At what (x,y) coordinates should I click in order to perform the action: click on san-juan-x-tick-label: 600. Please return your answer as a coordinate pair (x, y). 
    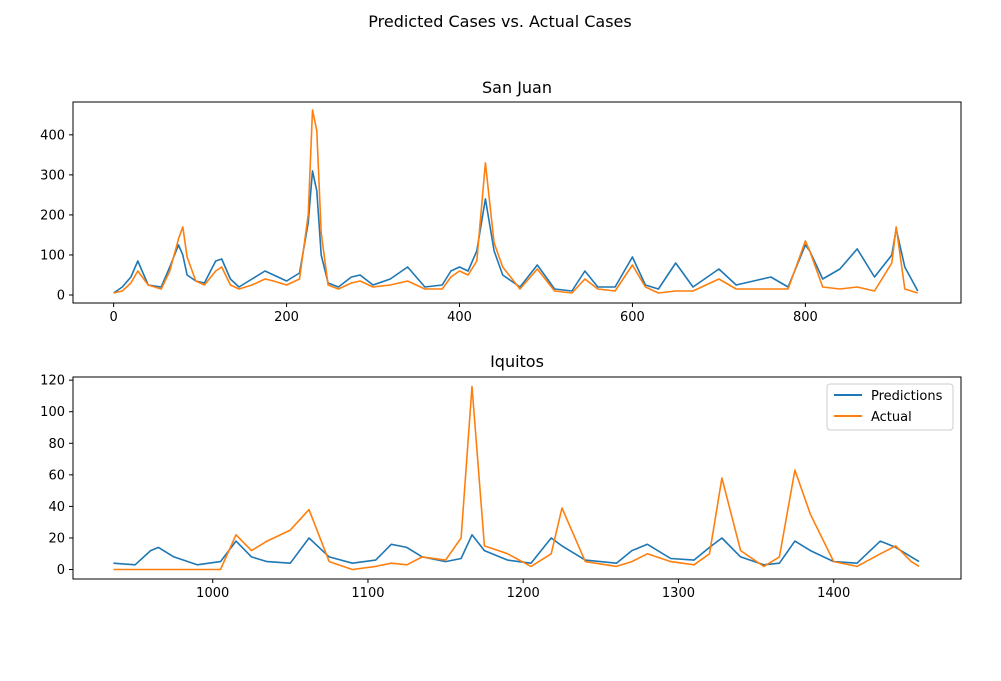
    Looking at the image, I should click on (632, 317).